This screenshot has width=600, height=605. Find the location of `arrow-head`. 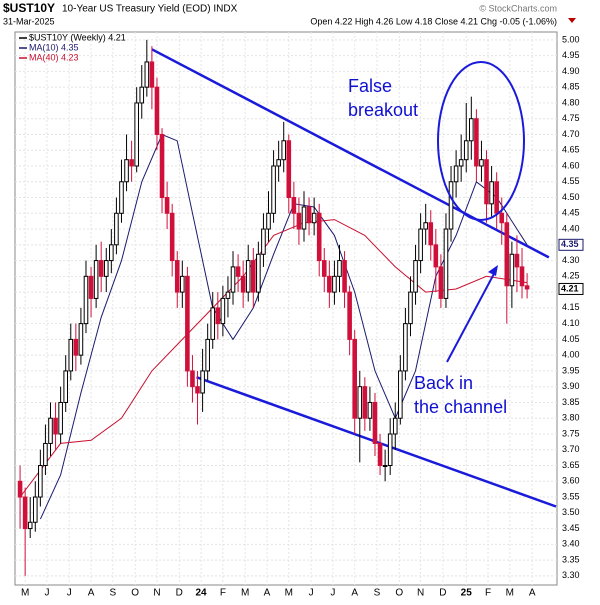

arrow-head is located at coordinates (493, 270).